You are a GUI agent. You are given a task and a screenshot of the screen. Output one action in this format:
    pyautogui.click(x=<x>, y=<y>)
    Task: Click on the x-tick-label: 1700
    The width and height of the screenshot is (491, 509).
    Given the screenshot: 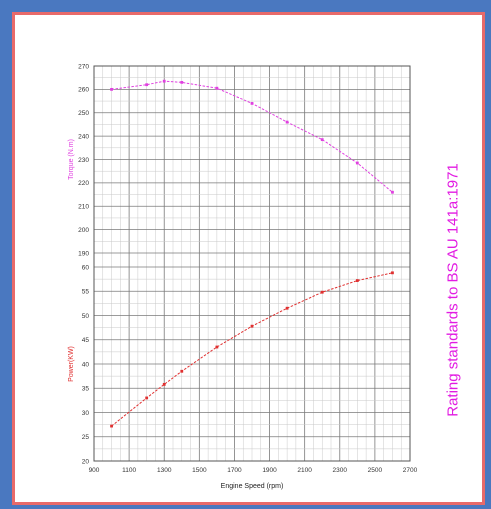 What is the action you would take?
    pyautogui.click(x=234, y=470)
    